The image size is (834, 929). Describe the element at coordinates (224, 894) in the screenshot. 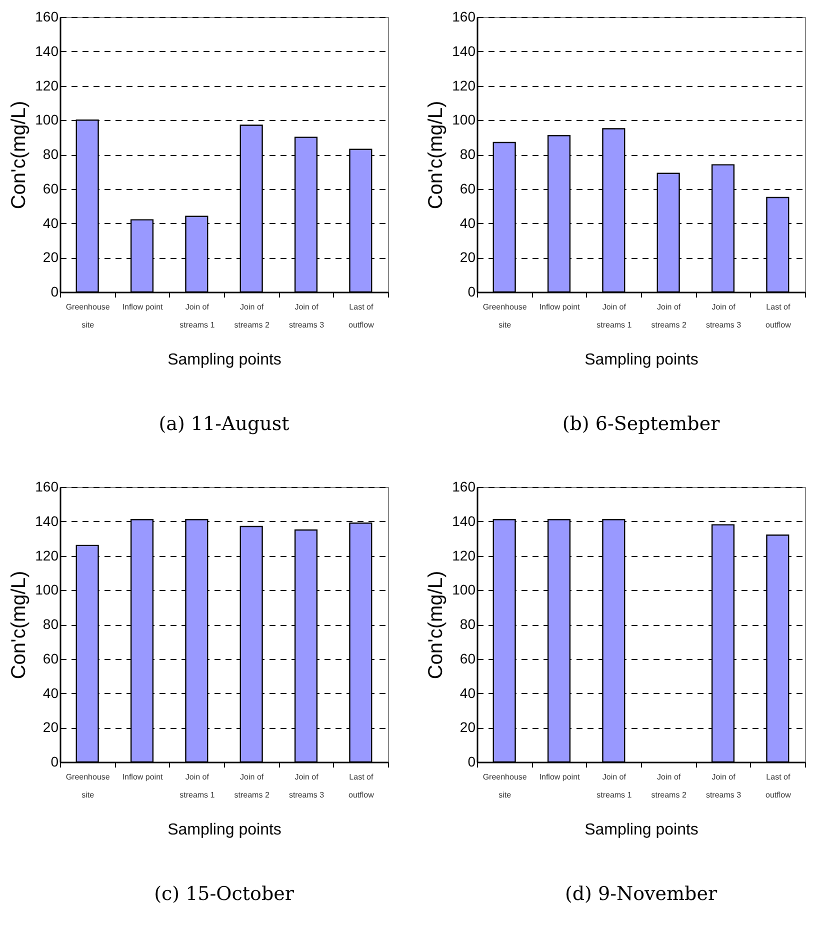

I see `text: (c) 15-October` at that location.